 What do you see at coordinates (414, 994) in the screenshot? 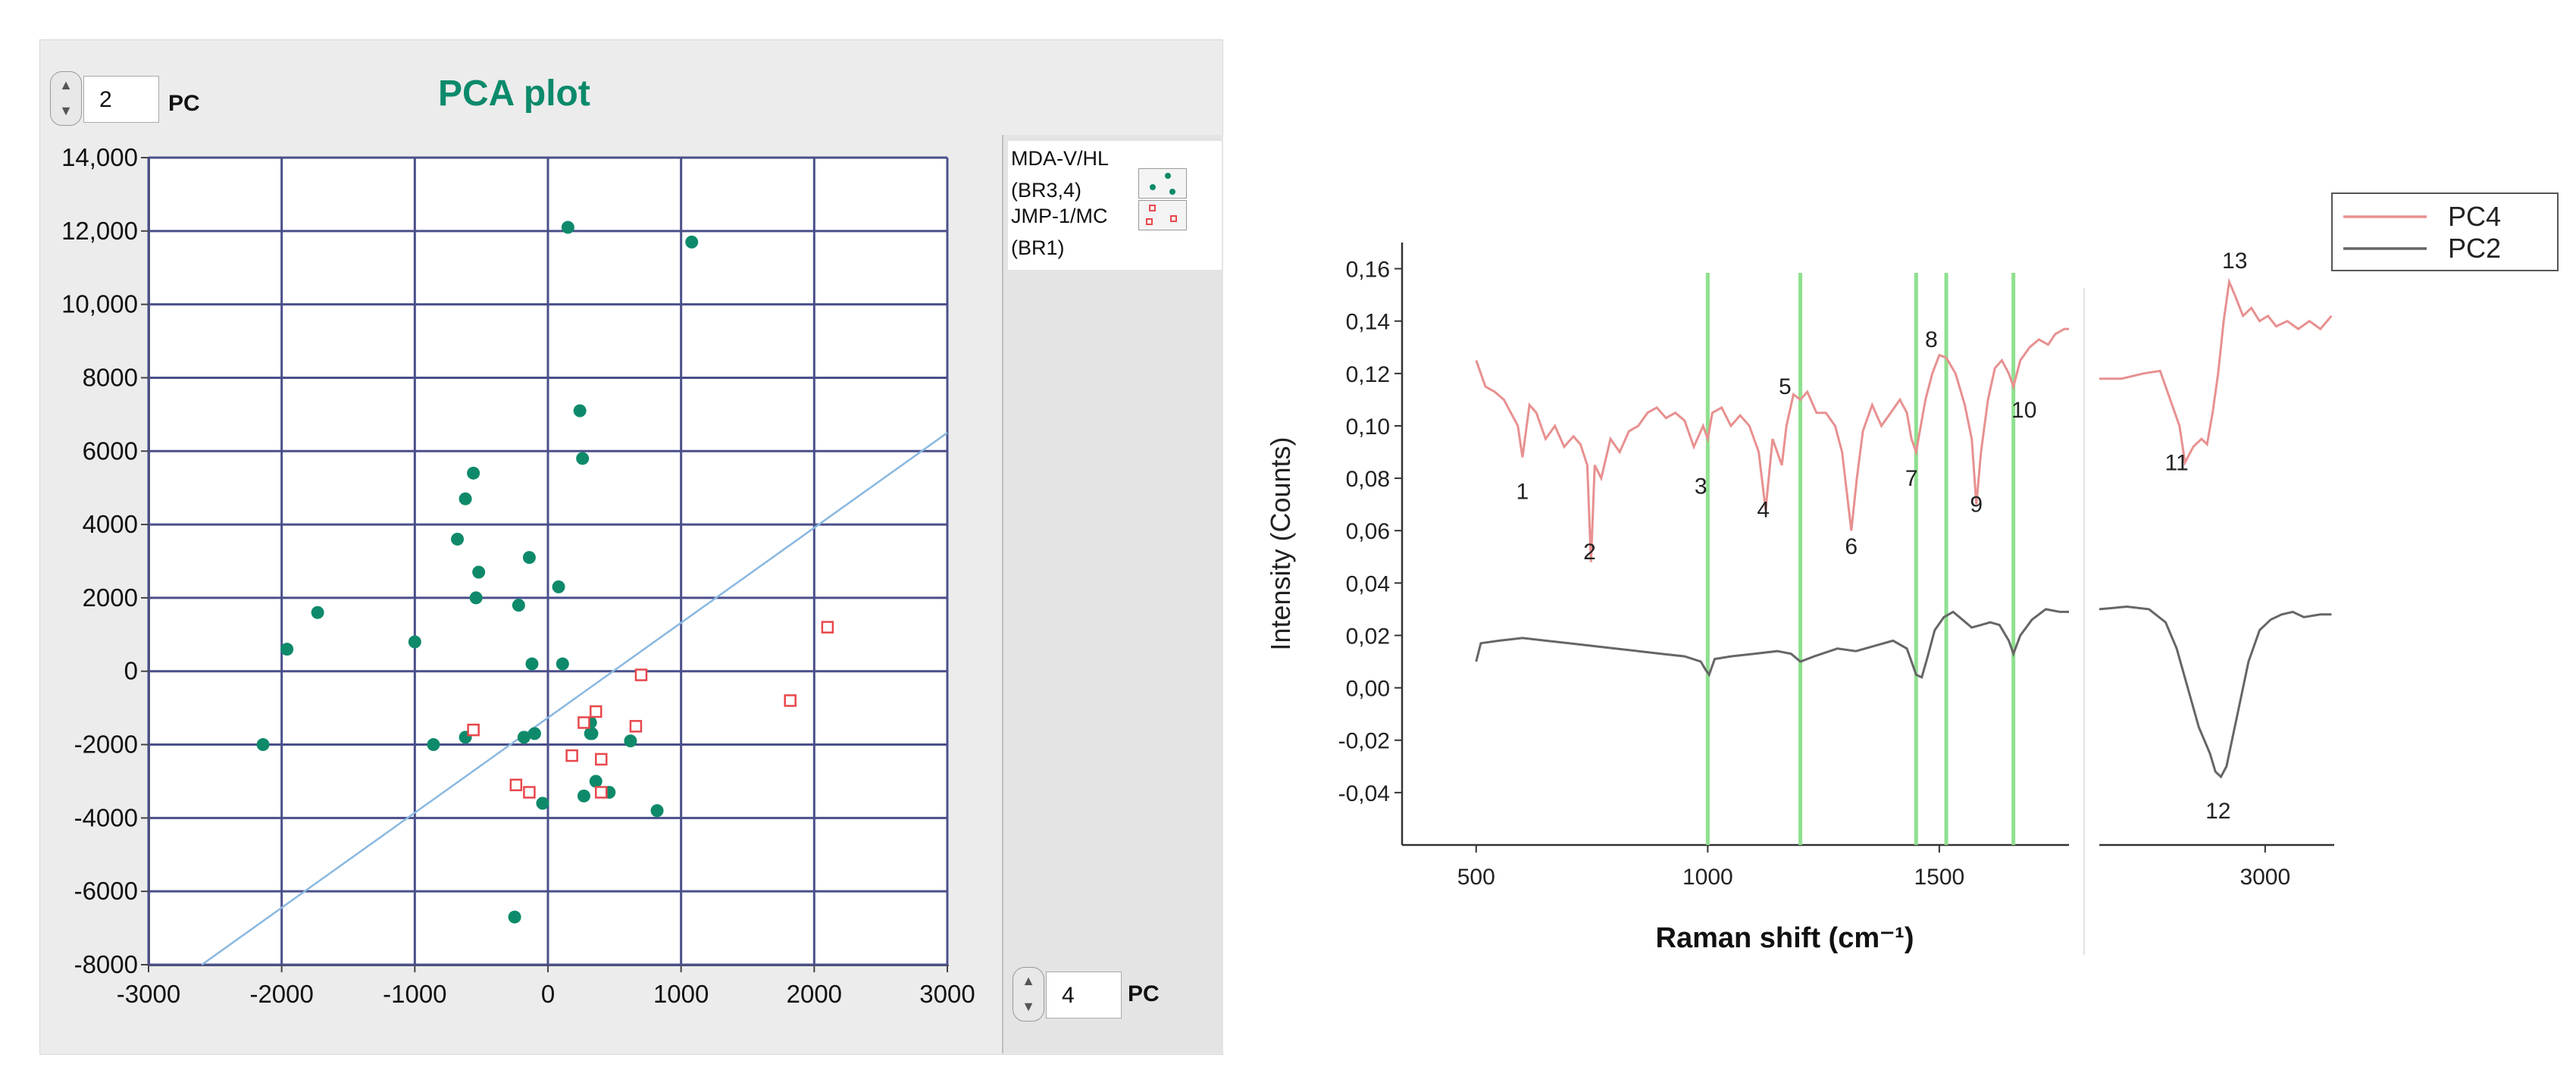
I see `pca-x-tick-label: -1000` at bounding box center [414, 994].